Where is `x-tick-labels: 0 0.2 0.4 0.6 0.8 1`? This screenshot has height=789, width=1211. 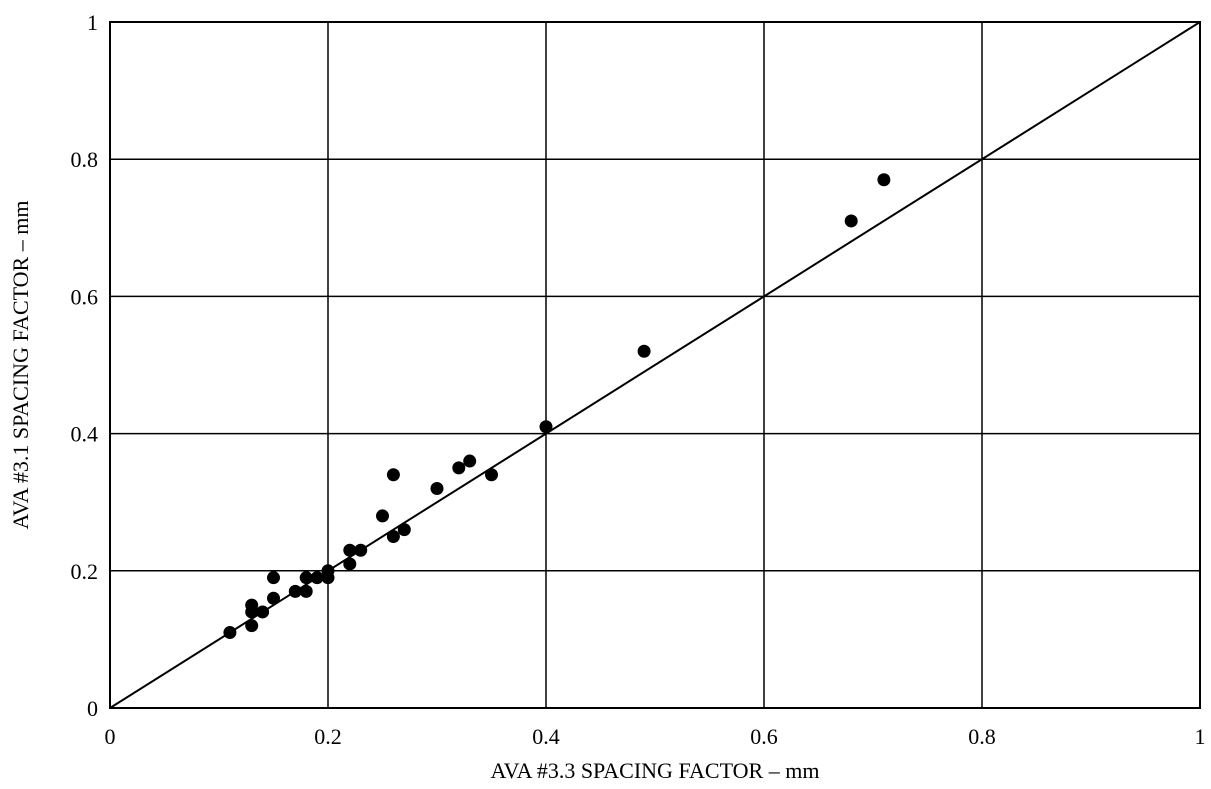
x-tick-labels: 0 0.2 0.4 0.6 0.8 1 is located at coordinates (655, 736).